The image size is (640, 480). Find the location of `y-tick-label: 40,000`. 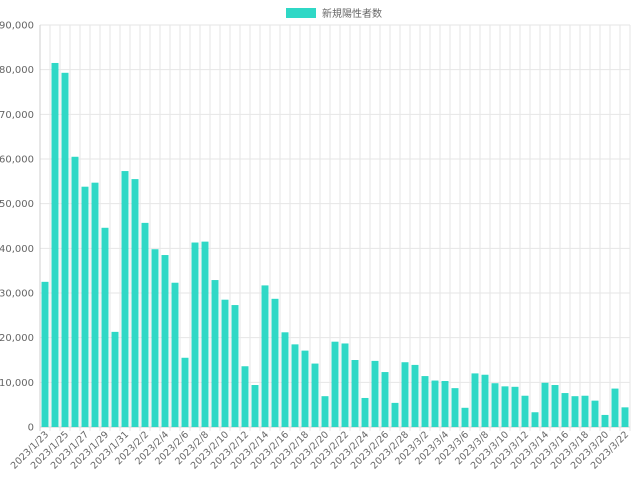

y-tick-label: 40,000 is located at coordinates (17, 249).